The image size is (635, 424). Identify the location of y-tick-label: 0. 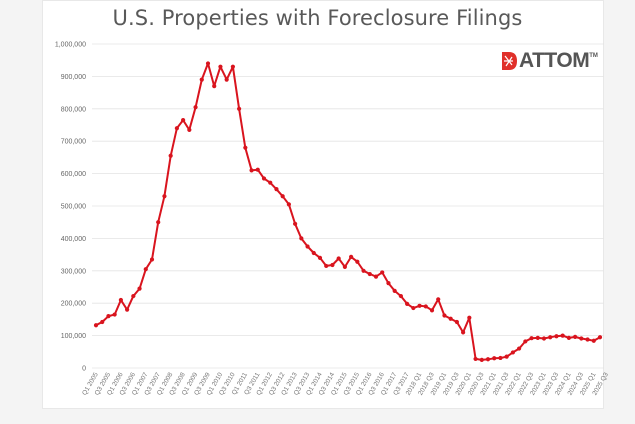
(84, 369).